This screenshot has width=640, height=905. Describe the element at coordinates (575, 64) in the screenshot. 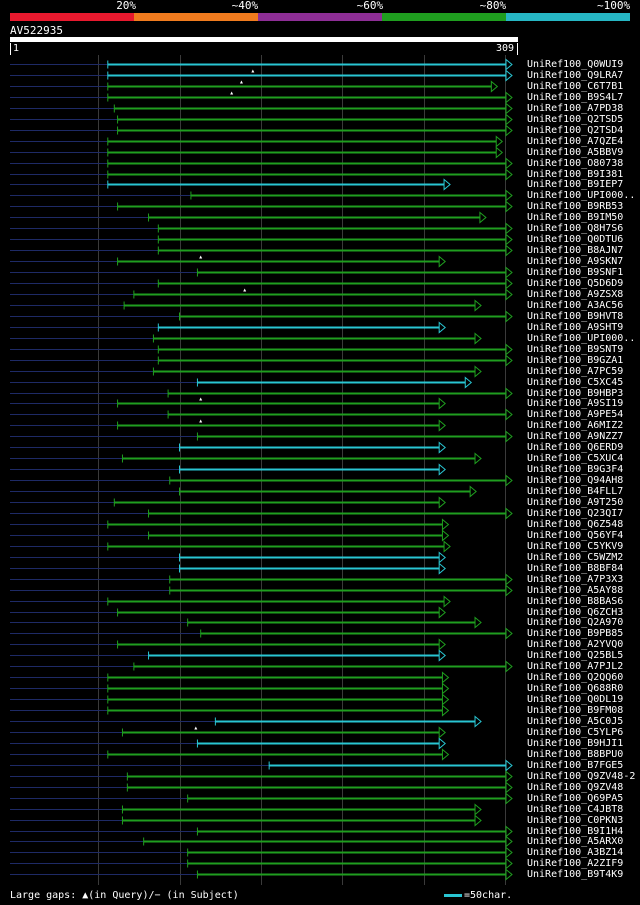

I see `alignment-label: UniRef100_Q0WUI9` at that location.